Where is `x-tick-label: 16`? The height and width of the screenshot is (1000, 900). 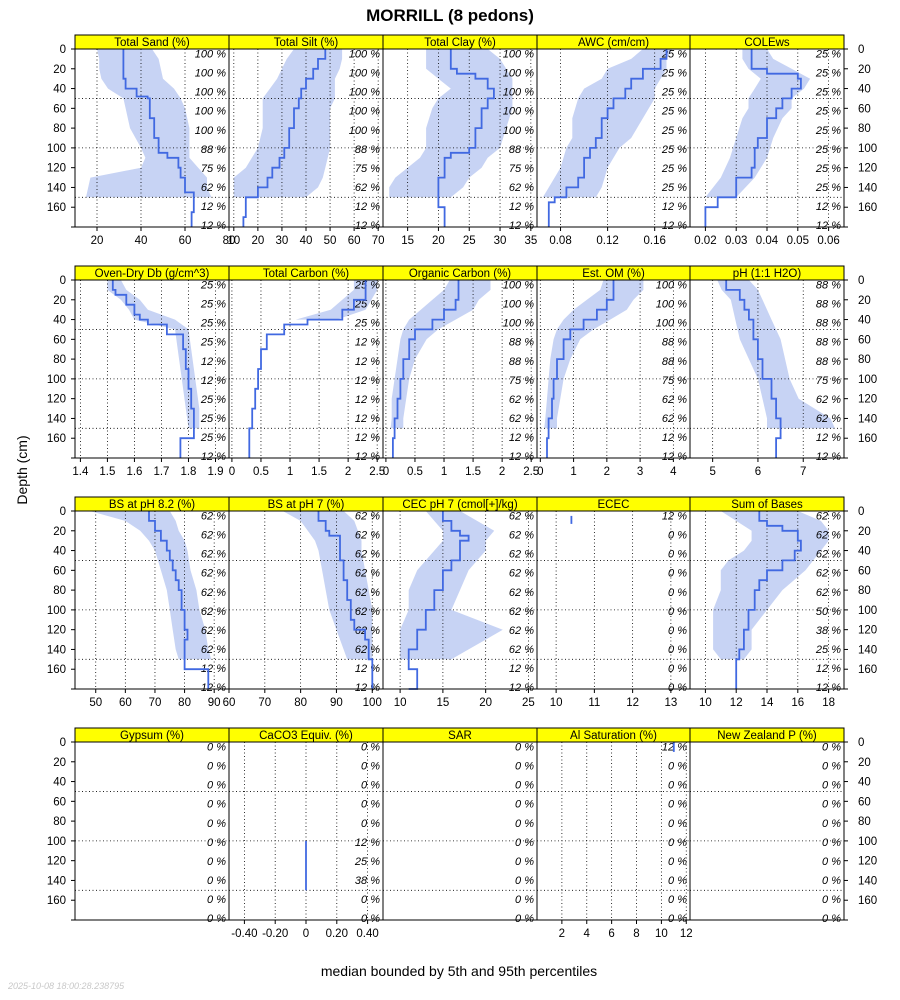
x-tick-label: 16 is located at coordinates (797, 703).